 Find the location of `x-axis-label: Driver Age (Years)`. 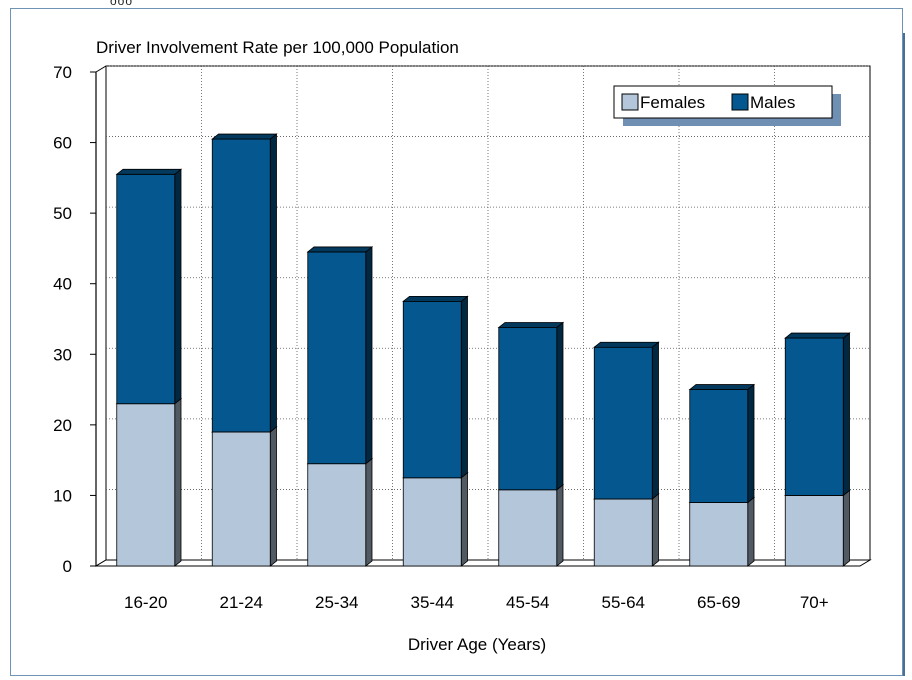

x-axis-label: Driver Age (Years) is located at coordinates (477, 644).